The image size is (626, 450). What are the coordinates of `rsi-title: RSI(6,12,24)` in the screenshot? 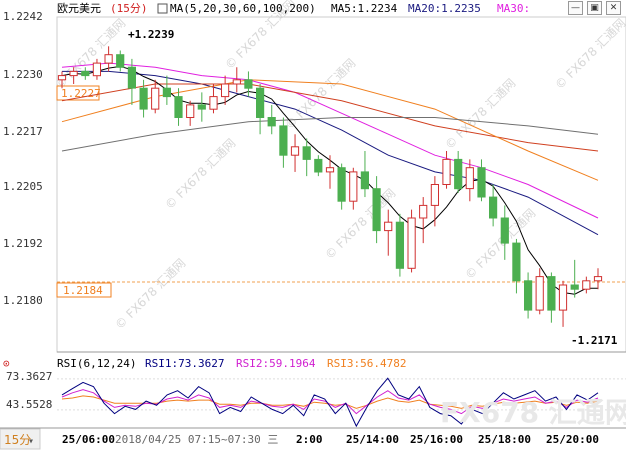 It's located at (96, 363).